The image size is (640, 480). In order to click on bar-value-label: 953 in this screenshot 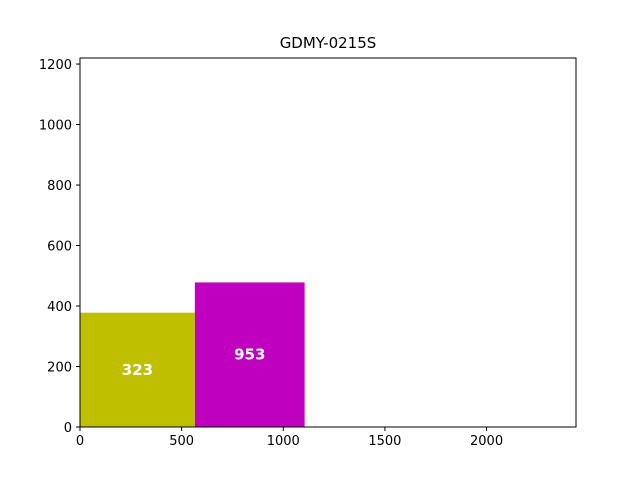, I will do `click(249, 355)`.